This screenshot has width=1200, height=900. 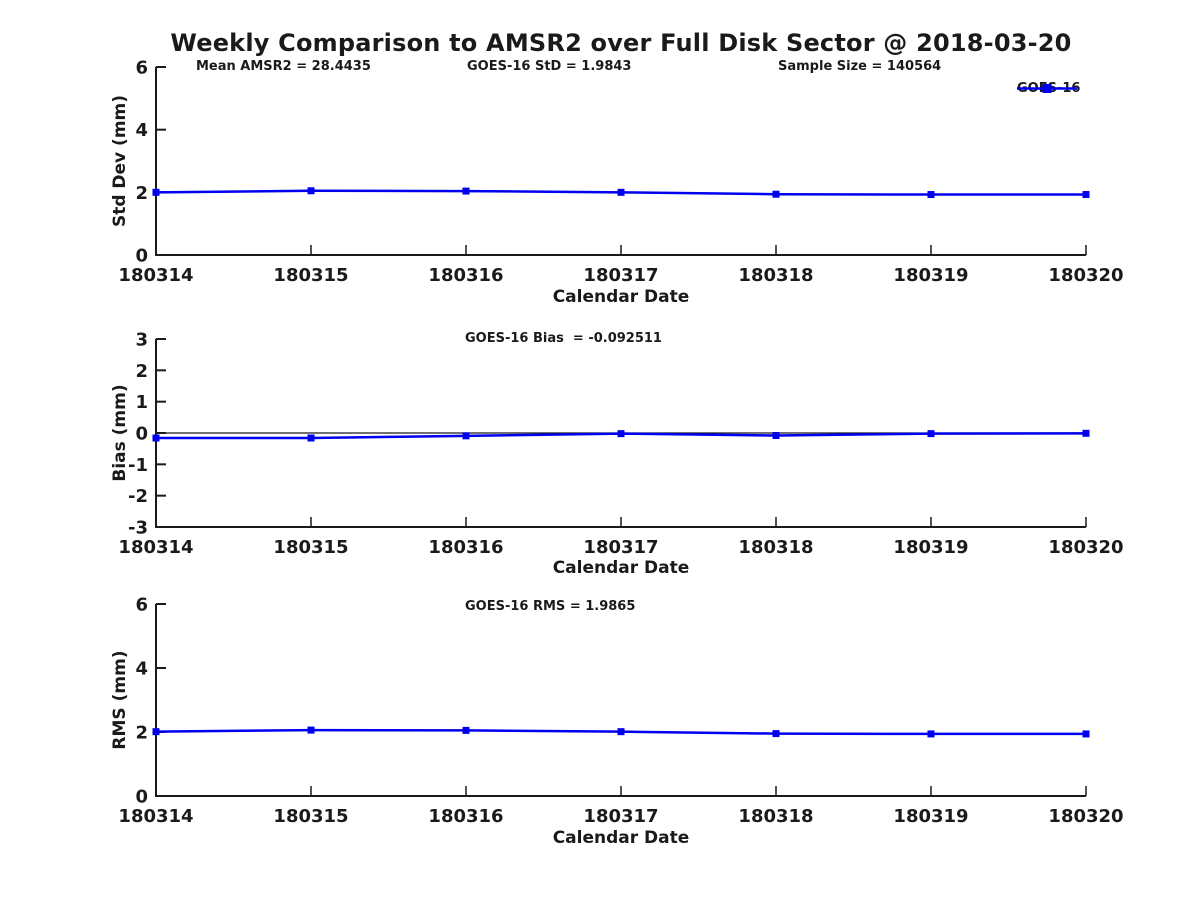 What do you see at coordinates (138, 496) in the screenshot?
I see `y-tick-label: -2` at bounding box center [138, 496].